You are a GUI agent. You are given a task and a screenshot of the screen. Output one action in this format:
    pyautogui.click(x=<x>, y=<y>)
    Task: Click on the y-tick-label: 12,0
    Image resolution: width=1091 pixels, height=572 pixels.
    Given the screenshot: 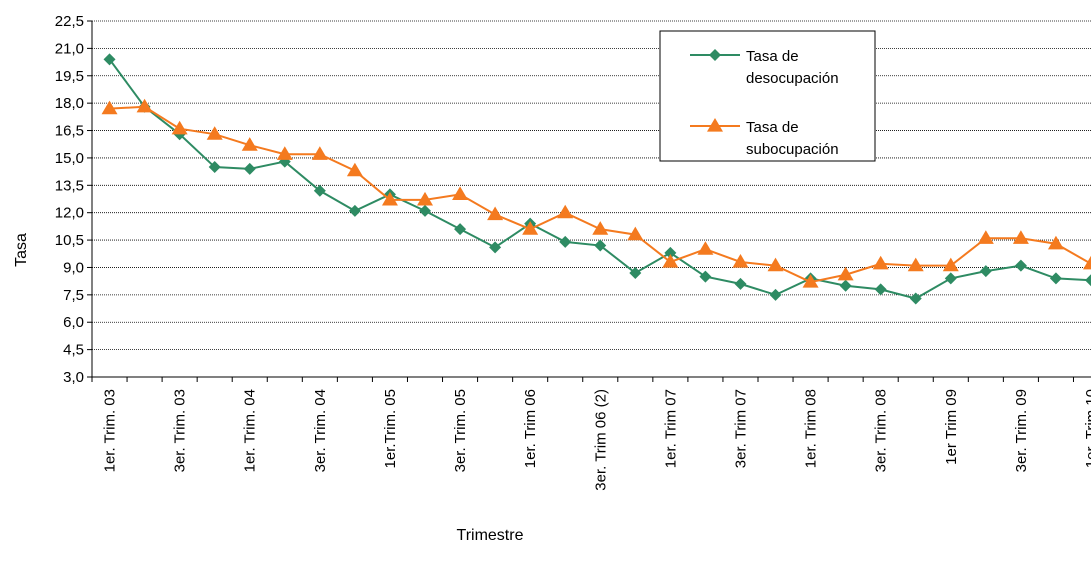 What is the action you would take?
    pyautogui.click(x=69, y=213)
    